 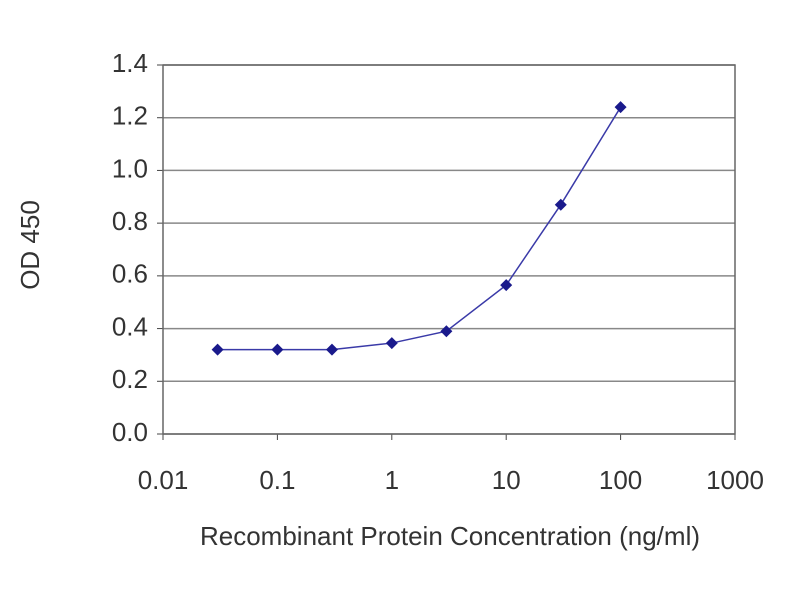 What do you see at coordinates (130, 326) in the screenshot?
I see `y-tick-label: 0.4` at bounding box center [130, 326].